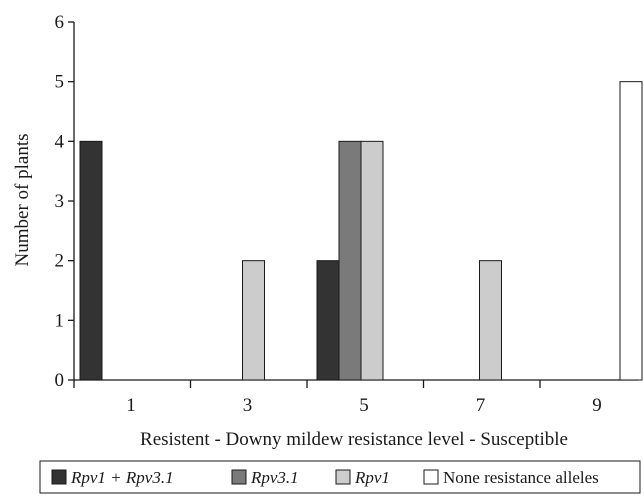  What do you see at coordinates (248, 405) in the screenshot?
I see `x-tick-label: 3` at bounding box center [248, 405].